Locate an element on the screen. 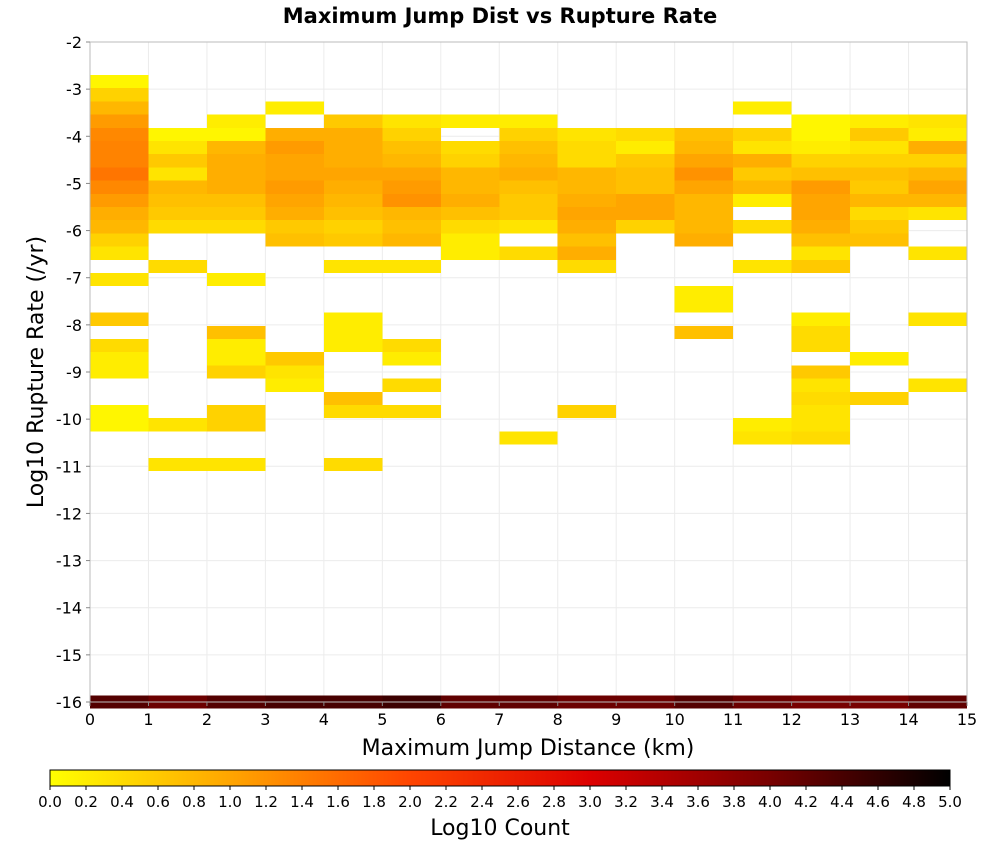 The width and height of the screenshot is (1000, 850). colorbar-tick-label: 2.4 is located at coordinates (482, 802).